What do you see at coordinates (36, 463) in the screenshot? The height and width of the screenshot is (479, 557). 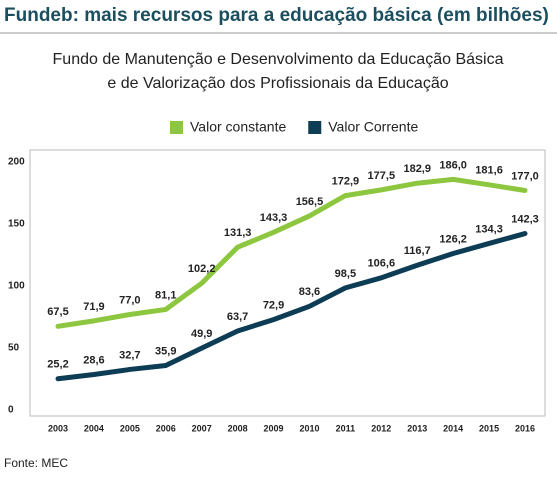 I see `source: Fonte: MEC` at bounding box center [36, 463].